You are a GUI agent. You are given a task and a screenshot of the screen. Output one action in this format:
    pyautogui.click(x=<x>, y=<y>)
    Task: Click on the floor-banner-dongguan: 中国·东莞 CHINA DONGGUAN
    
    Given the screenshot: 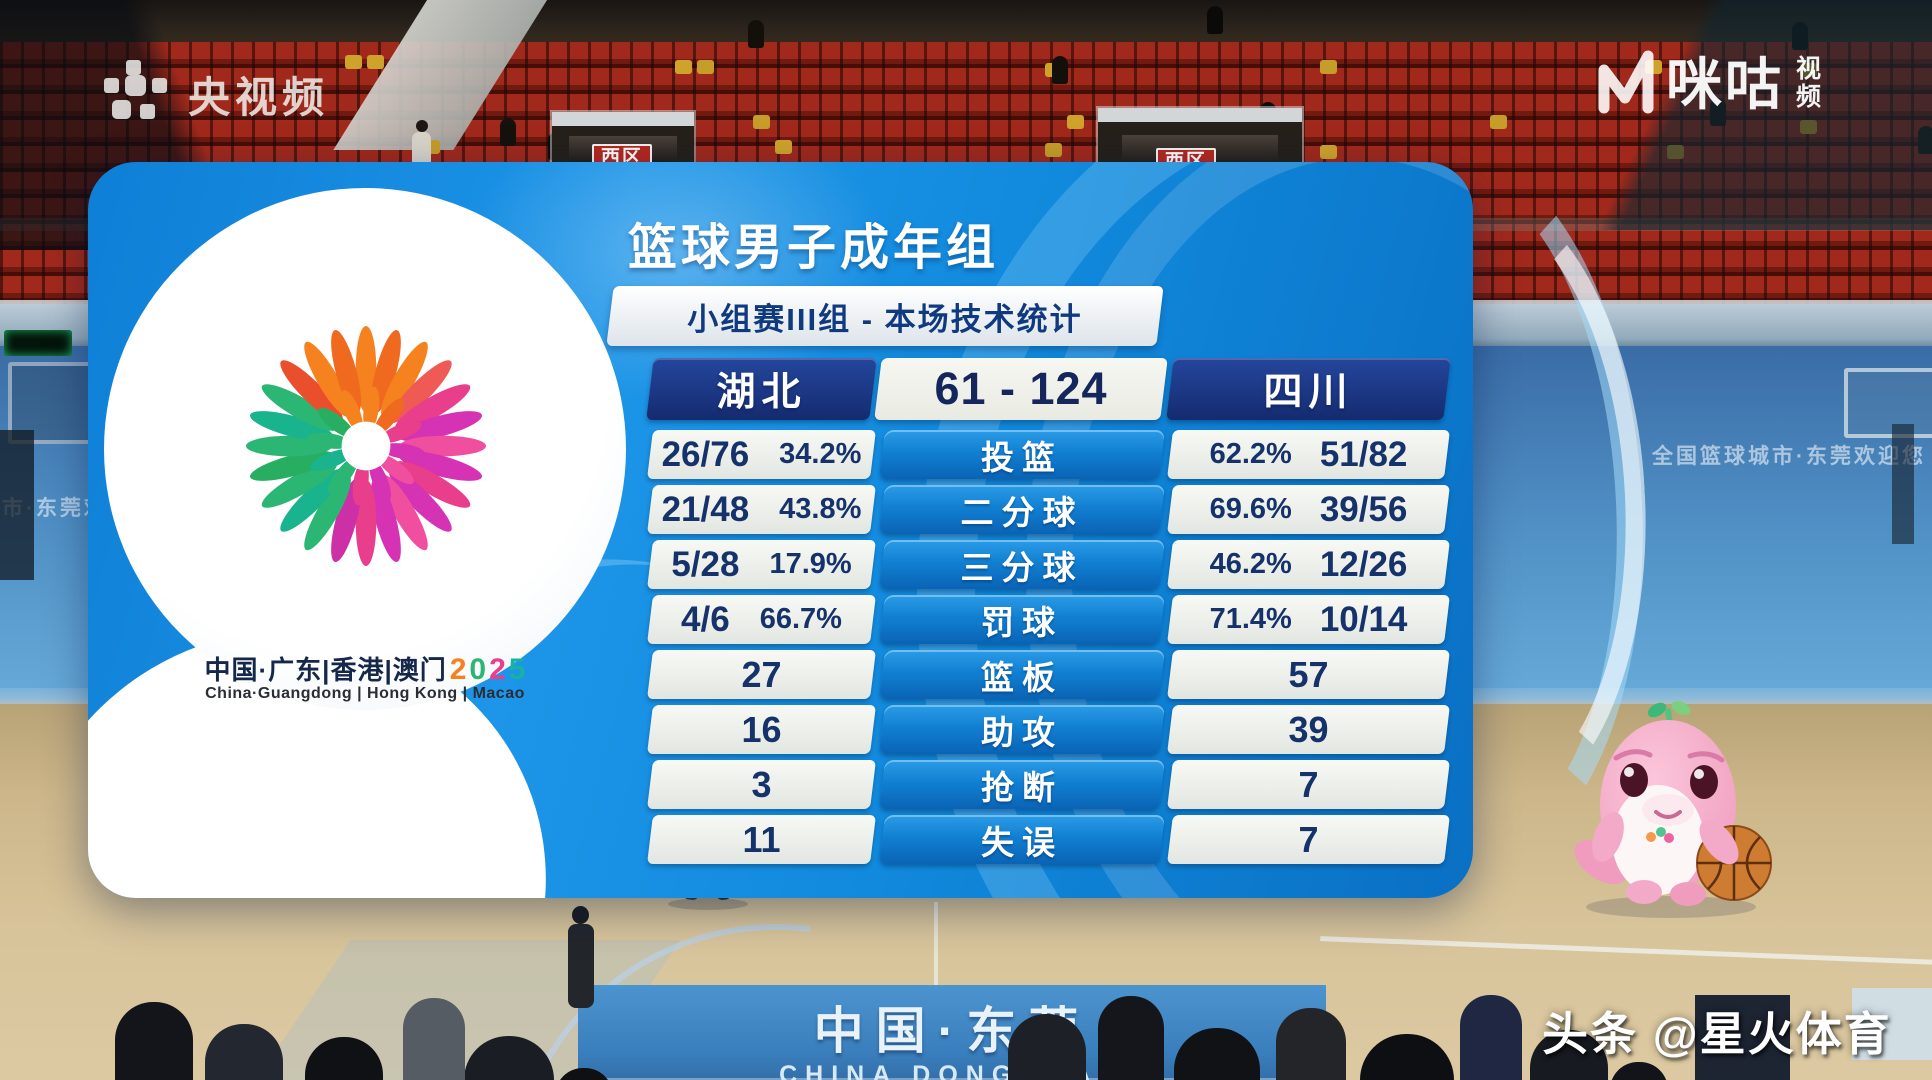 What is the action you would take?
    pyautogui.click(x=952, y=1032)
    